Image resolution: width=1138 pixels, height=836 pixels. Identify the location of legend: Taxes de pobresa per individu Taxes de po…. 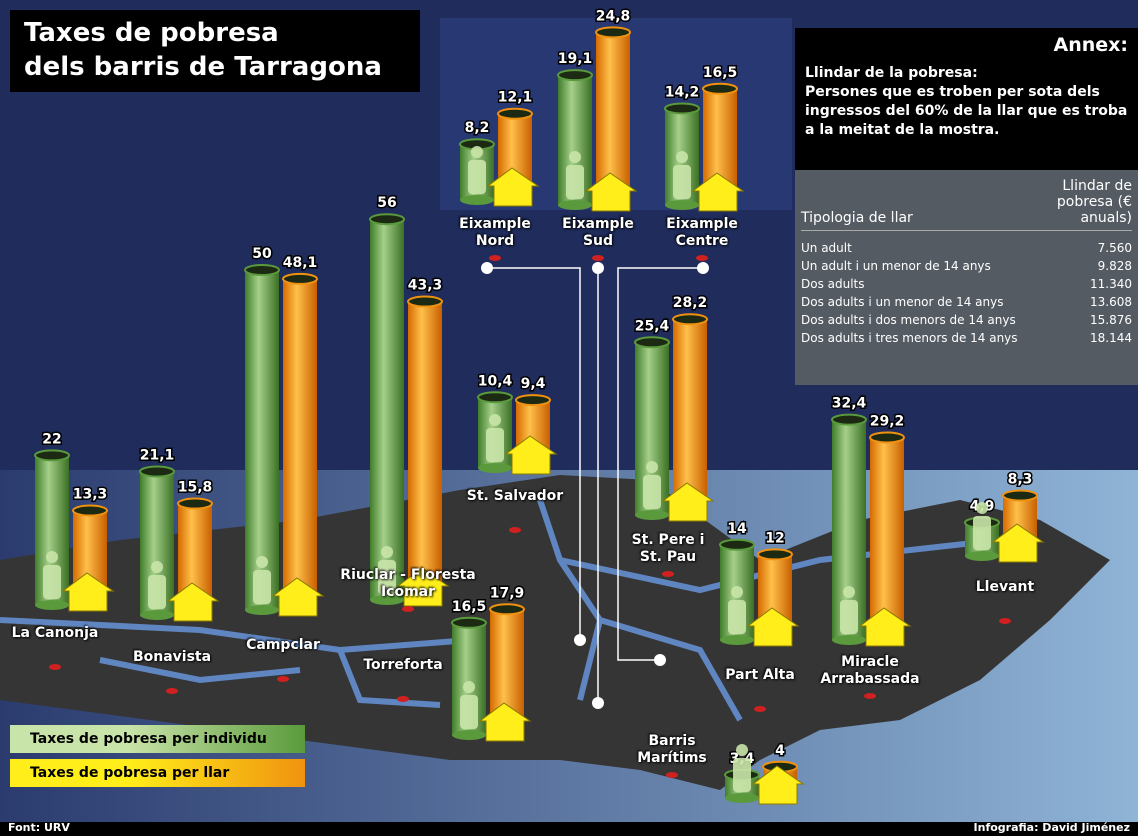
(157, 759).